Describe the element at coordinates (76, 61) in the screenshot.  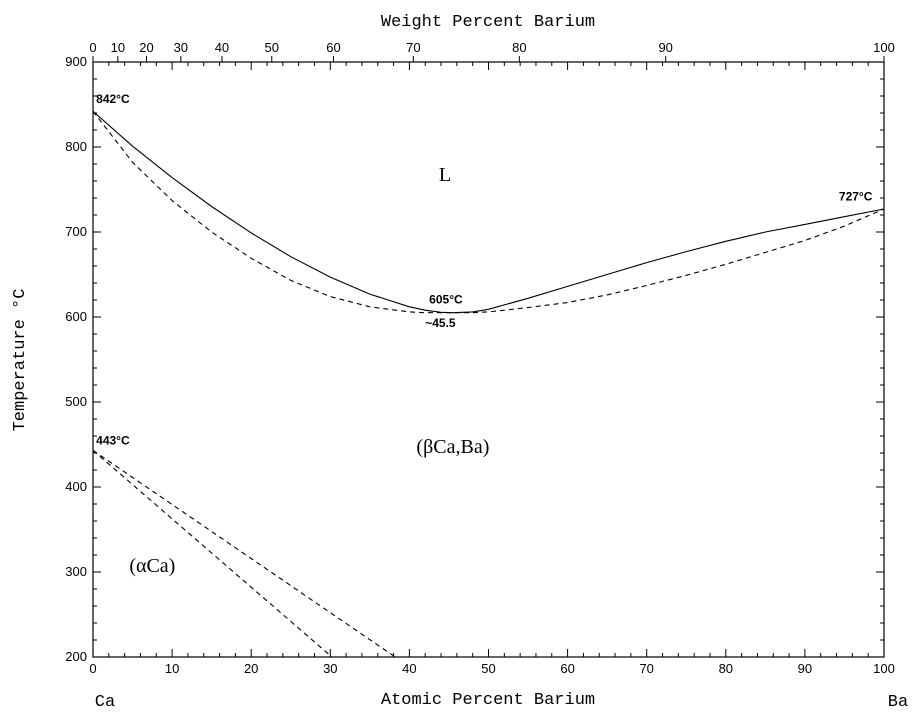
I see `y-tick-label: 900` at that location.